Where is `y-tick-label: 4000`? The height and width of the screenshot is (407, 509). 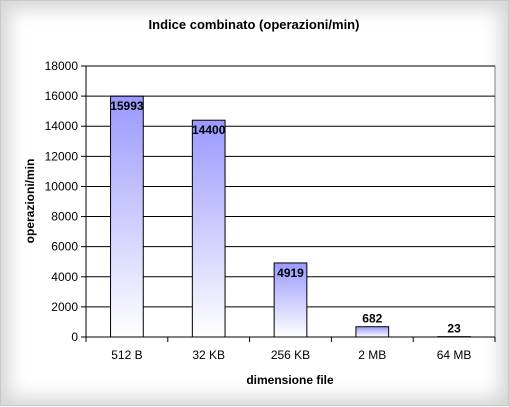 y-tick-label: 4000 is located at coordinates (64, 277).